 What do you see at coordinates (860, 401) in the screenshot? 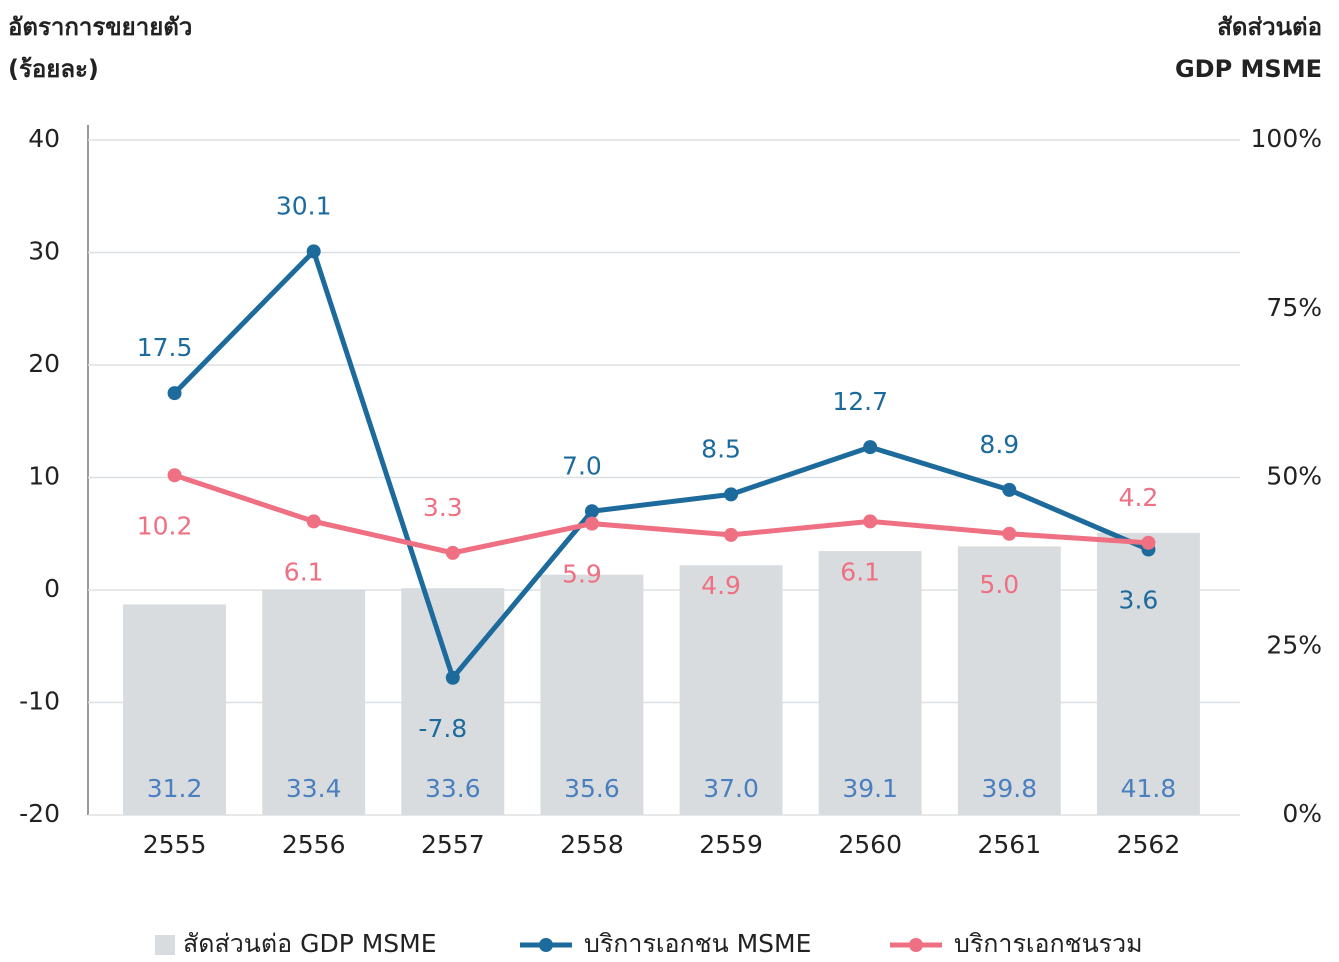
I see `line-value-label: 12.7` at bounding box center [860, 401].